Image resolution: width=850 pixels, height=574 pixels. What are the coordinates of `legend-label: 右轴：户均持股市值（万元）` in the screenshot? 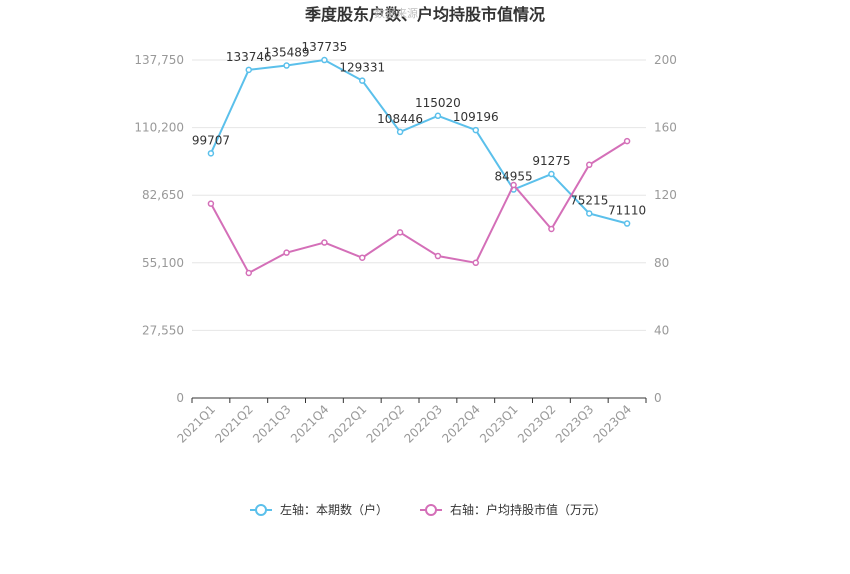 It's located at (528, 509).